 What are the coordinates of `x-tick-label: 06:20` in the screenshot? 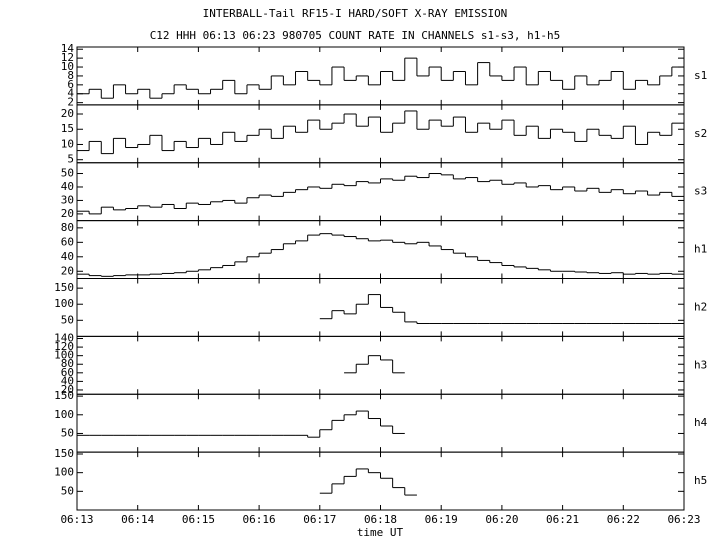 It's located at (501, 519).